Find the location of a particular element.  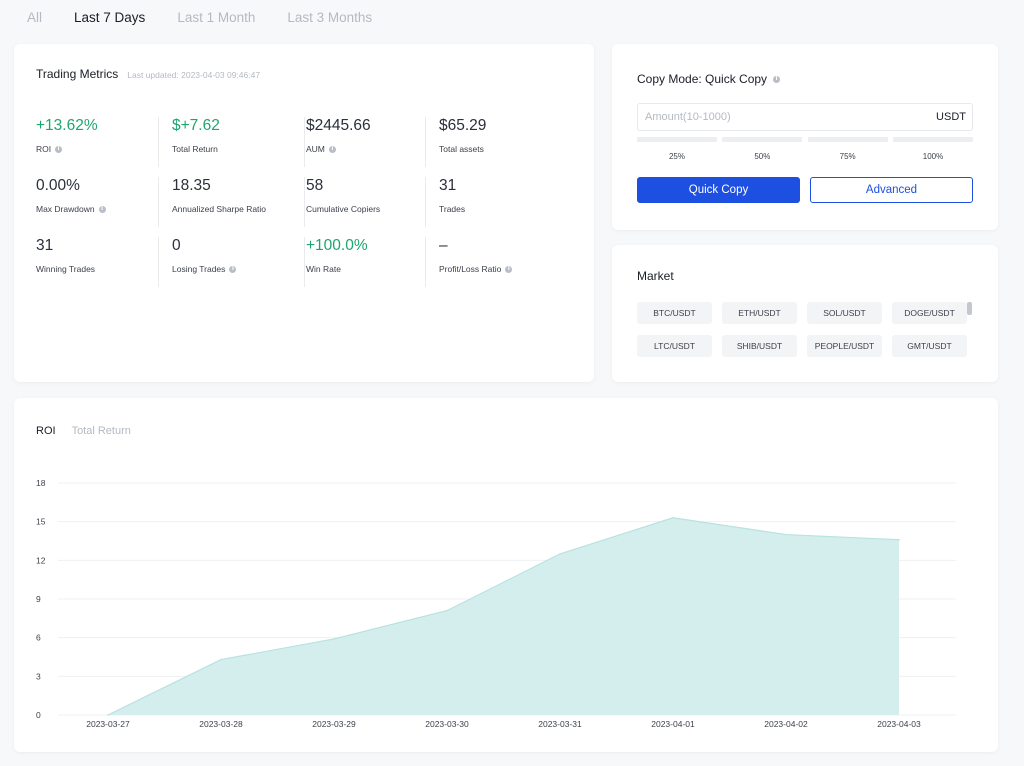

y-tick-label: 12 is located at coordinates (41, 560).